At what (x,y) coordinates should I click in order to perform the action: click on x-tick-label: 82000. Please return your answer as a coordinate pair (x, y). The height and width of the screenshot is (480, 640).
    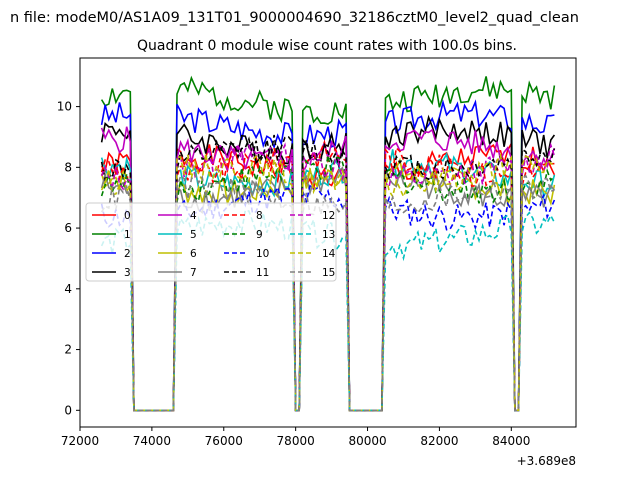
    Looking at the image, I should click on (439, 441).